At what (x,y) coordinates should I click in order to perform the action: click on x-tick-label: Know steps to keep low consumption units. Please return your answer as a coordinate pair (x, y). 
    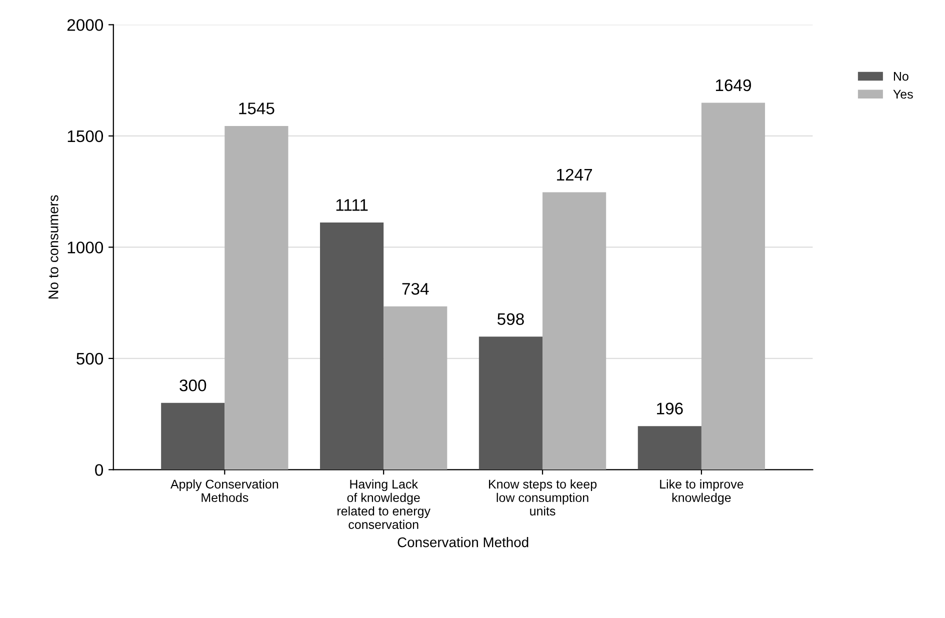
    Looking at the image, I should click on (542, 497).